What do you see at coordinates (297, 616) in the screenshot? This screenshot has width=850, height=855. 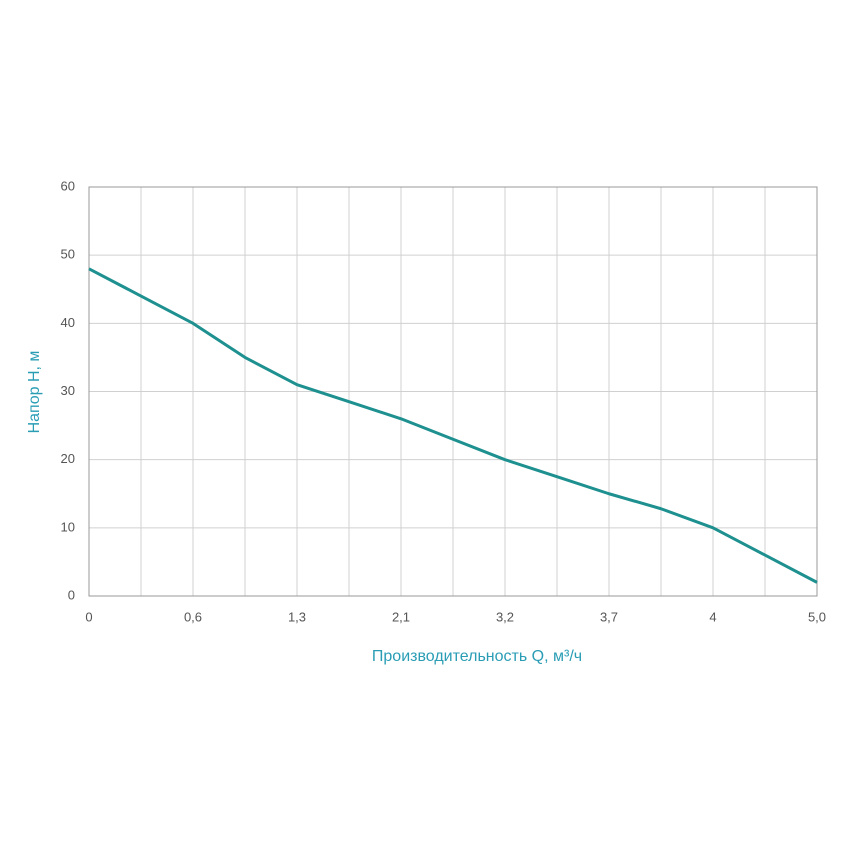 I see `x-tick-label: 1,3` at bounding box center [297, 616].